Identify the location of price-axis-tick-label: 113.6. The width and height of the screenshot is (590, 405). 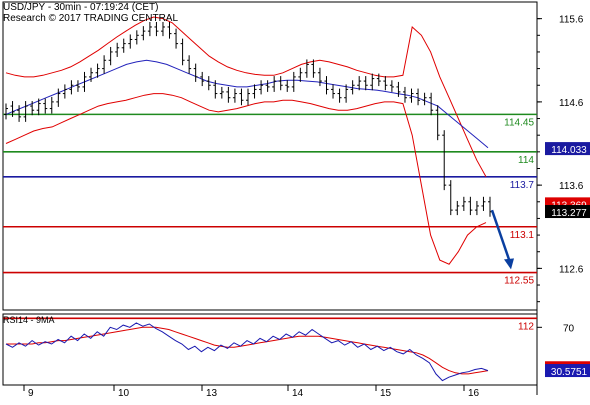
(571, 186).